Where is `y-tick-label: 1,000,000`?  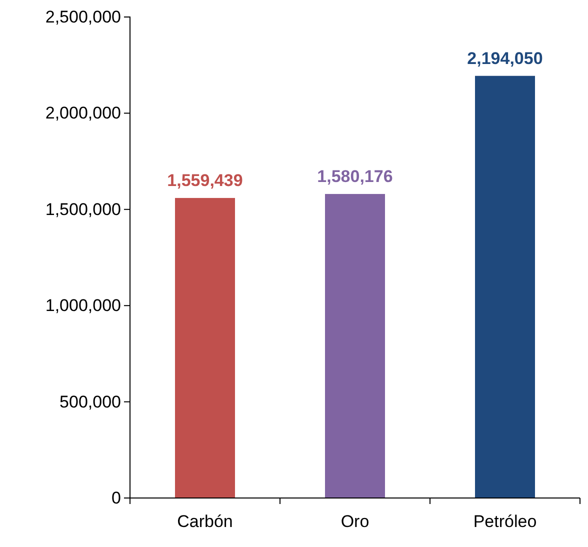
y-tick-label: 1,000,000 is located at coordinates (83, 306).